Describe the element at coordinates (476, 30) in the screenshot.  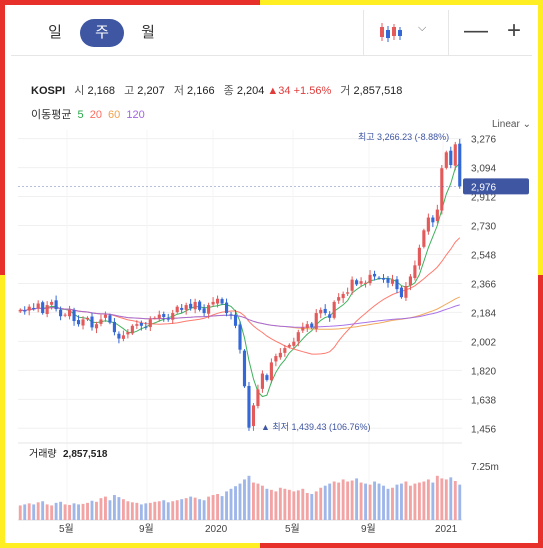
I see `zoom-out-button: —` at that location.